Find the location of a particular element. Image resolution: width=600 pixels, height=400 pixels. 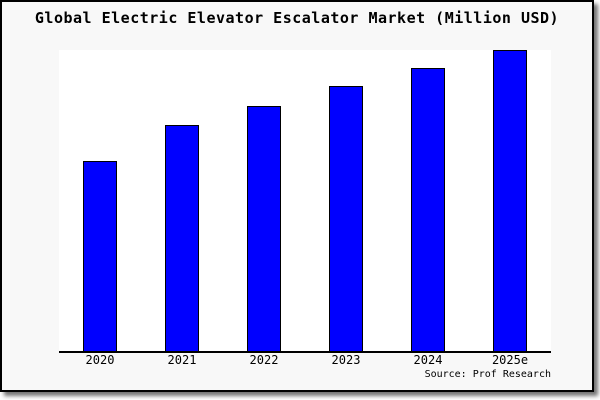

bar-2025e is located at coordinates (510, 200).